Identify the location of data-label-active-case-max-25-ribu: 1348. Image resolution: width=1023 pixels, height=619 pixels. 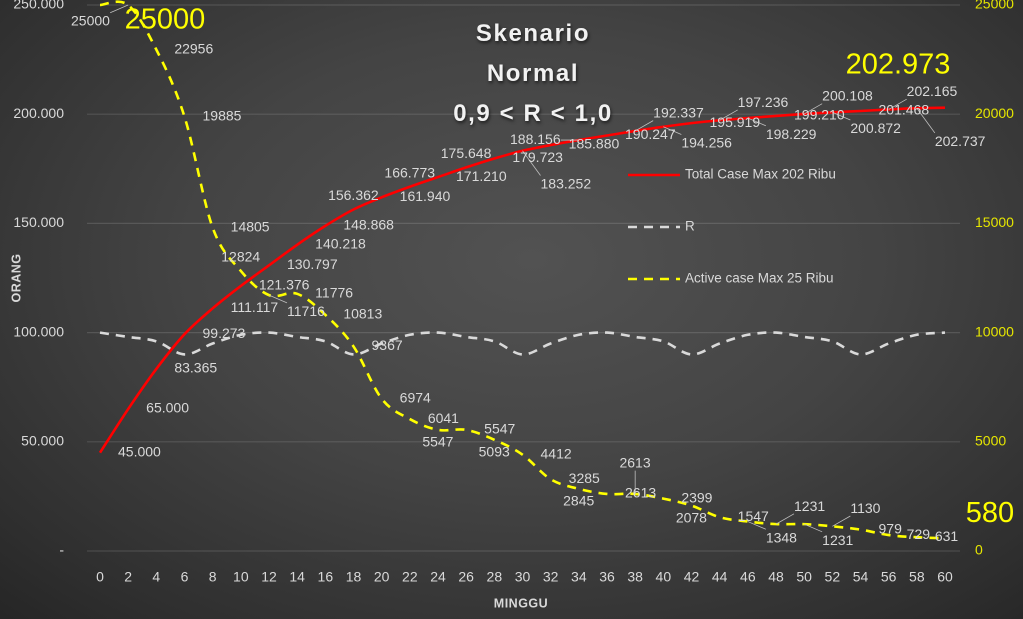
(781, 537).